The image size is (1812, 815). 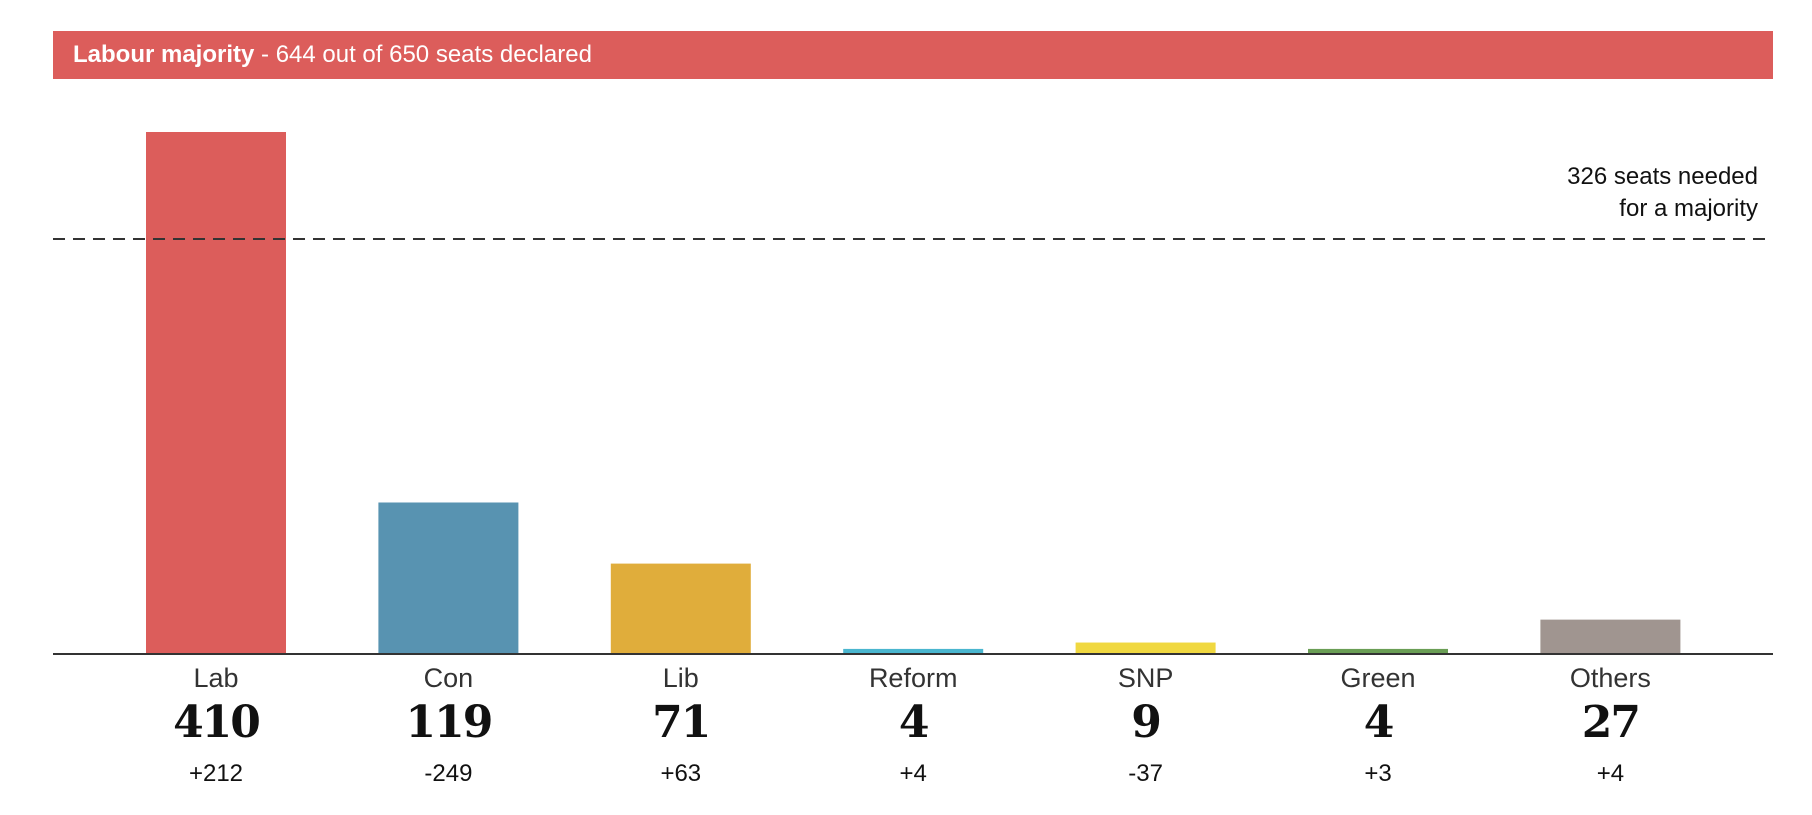 What do you see at coordinates (215, 678) in the screenshot?
I see `party-label-lab: Lab` at bounding box center [215, 678].